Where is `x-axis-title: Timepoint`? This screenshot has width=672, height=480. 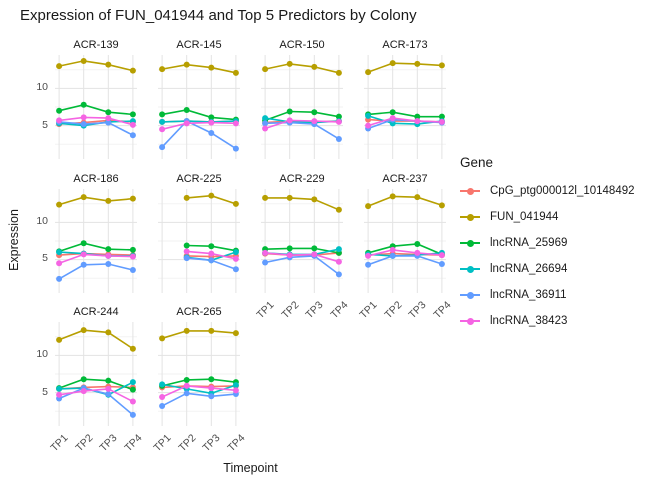
x-axis-title: Timepoint is located at coordinates (250, 468).